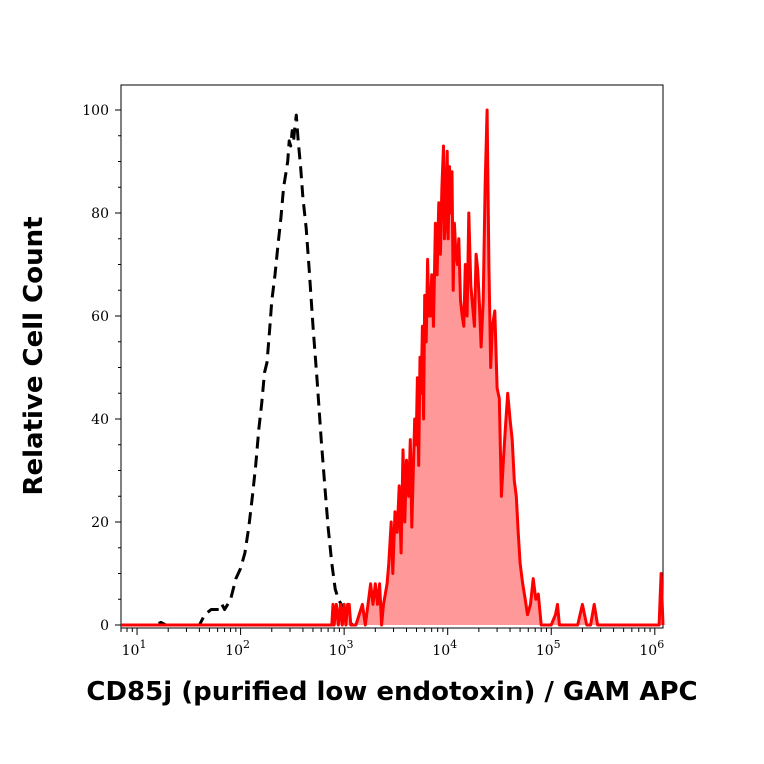 This screenshot has width=764, height=764. I want to click on y-axis-title: Relative Cell Count, so click(34, 355).